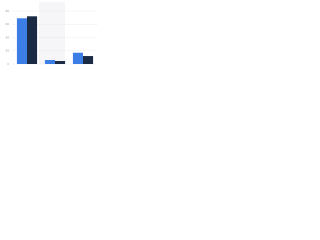 This screenshot has height=240, width=320. Describe the element at coordinates (8, 37) in the screenshot. I see `y-tick-label: 40` at that location.